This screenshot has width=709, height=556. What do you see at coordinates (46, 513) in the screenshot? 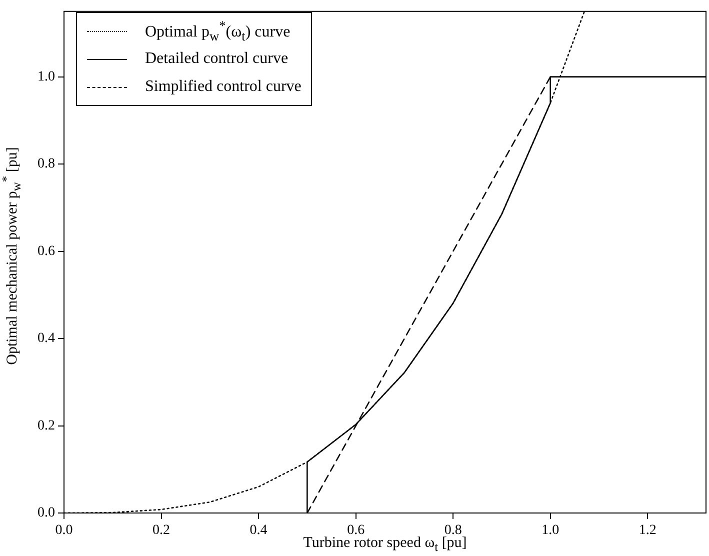
I see `y-tick-label: 0.0` at bounding box center [46, 513].